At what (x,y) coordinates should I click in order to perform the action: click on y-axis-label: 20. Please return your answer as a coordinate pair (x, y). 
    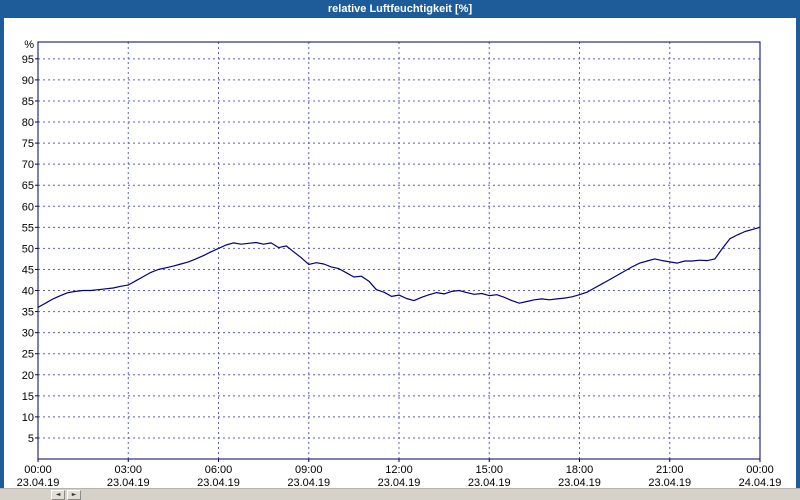
    Looking at the image, I should click on (28, 376).